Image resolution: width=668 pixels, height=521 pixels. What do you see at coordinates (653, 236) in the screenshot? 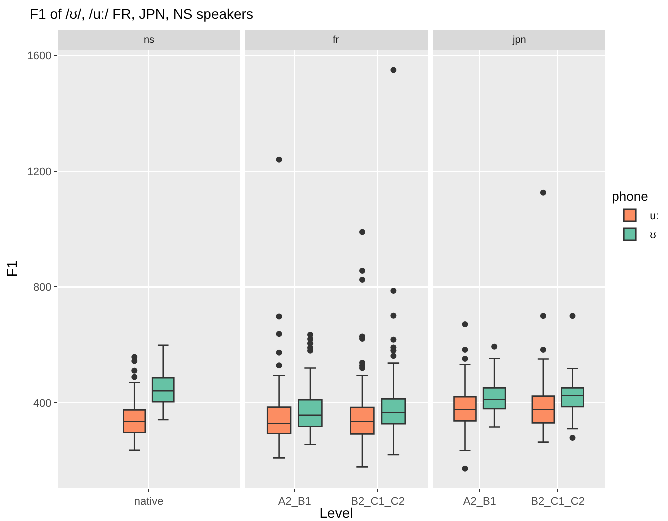
I see `legend-label: ʊ` at bounding box center [653, 236].